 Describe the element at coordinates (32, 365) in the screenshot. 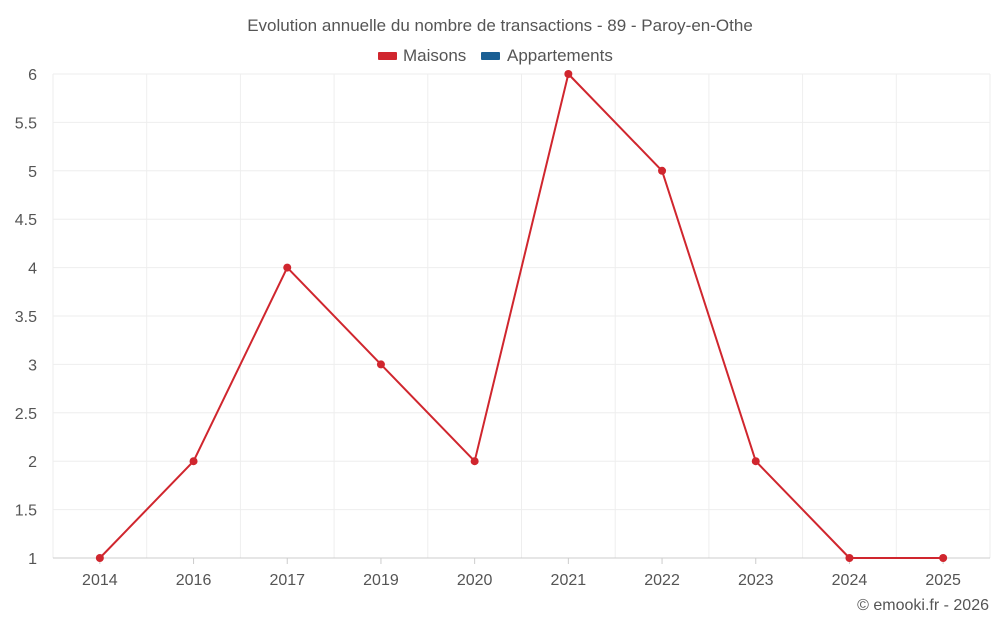

I see `y-tick-label: 3` at that location.